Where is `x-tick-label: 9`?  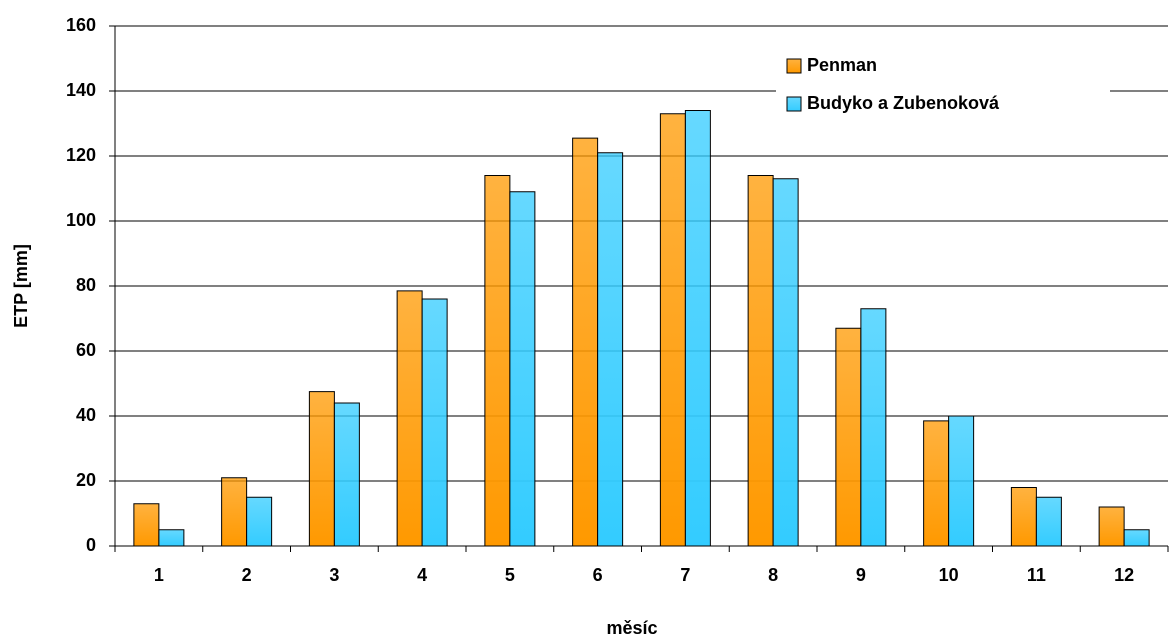 x-tick-label: 9 is located at coordinates (861, 575).